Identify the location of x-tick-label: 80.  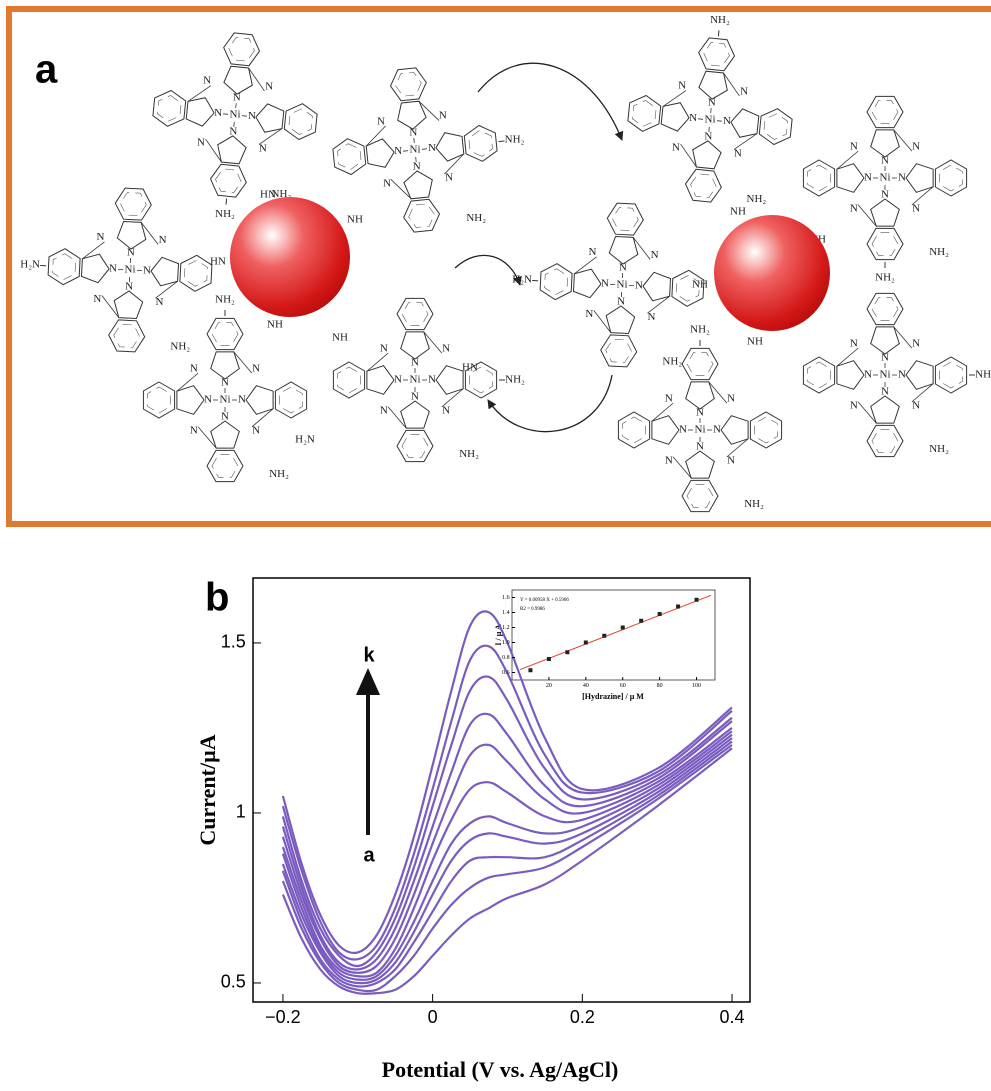
(660, 686).